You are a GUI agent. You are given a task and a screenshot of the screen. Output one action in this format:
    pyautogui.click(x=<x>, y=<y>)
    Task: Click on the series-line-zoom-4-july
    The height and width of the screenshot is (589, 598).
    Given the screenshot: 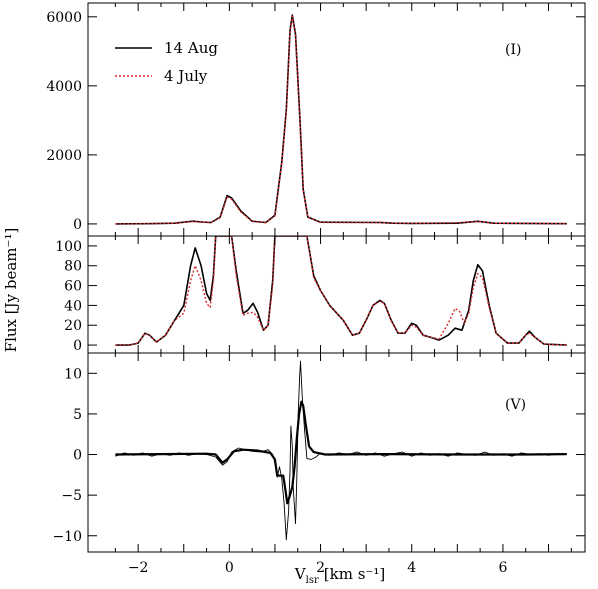 What is the action you would take?
    pyautogui.click(x=341, y=291)
    